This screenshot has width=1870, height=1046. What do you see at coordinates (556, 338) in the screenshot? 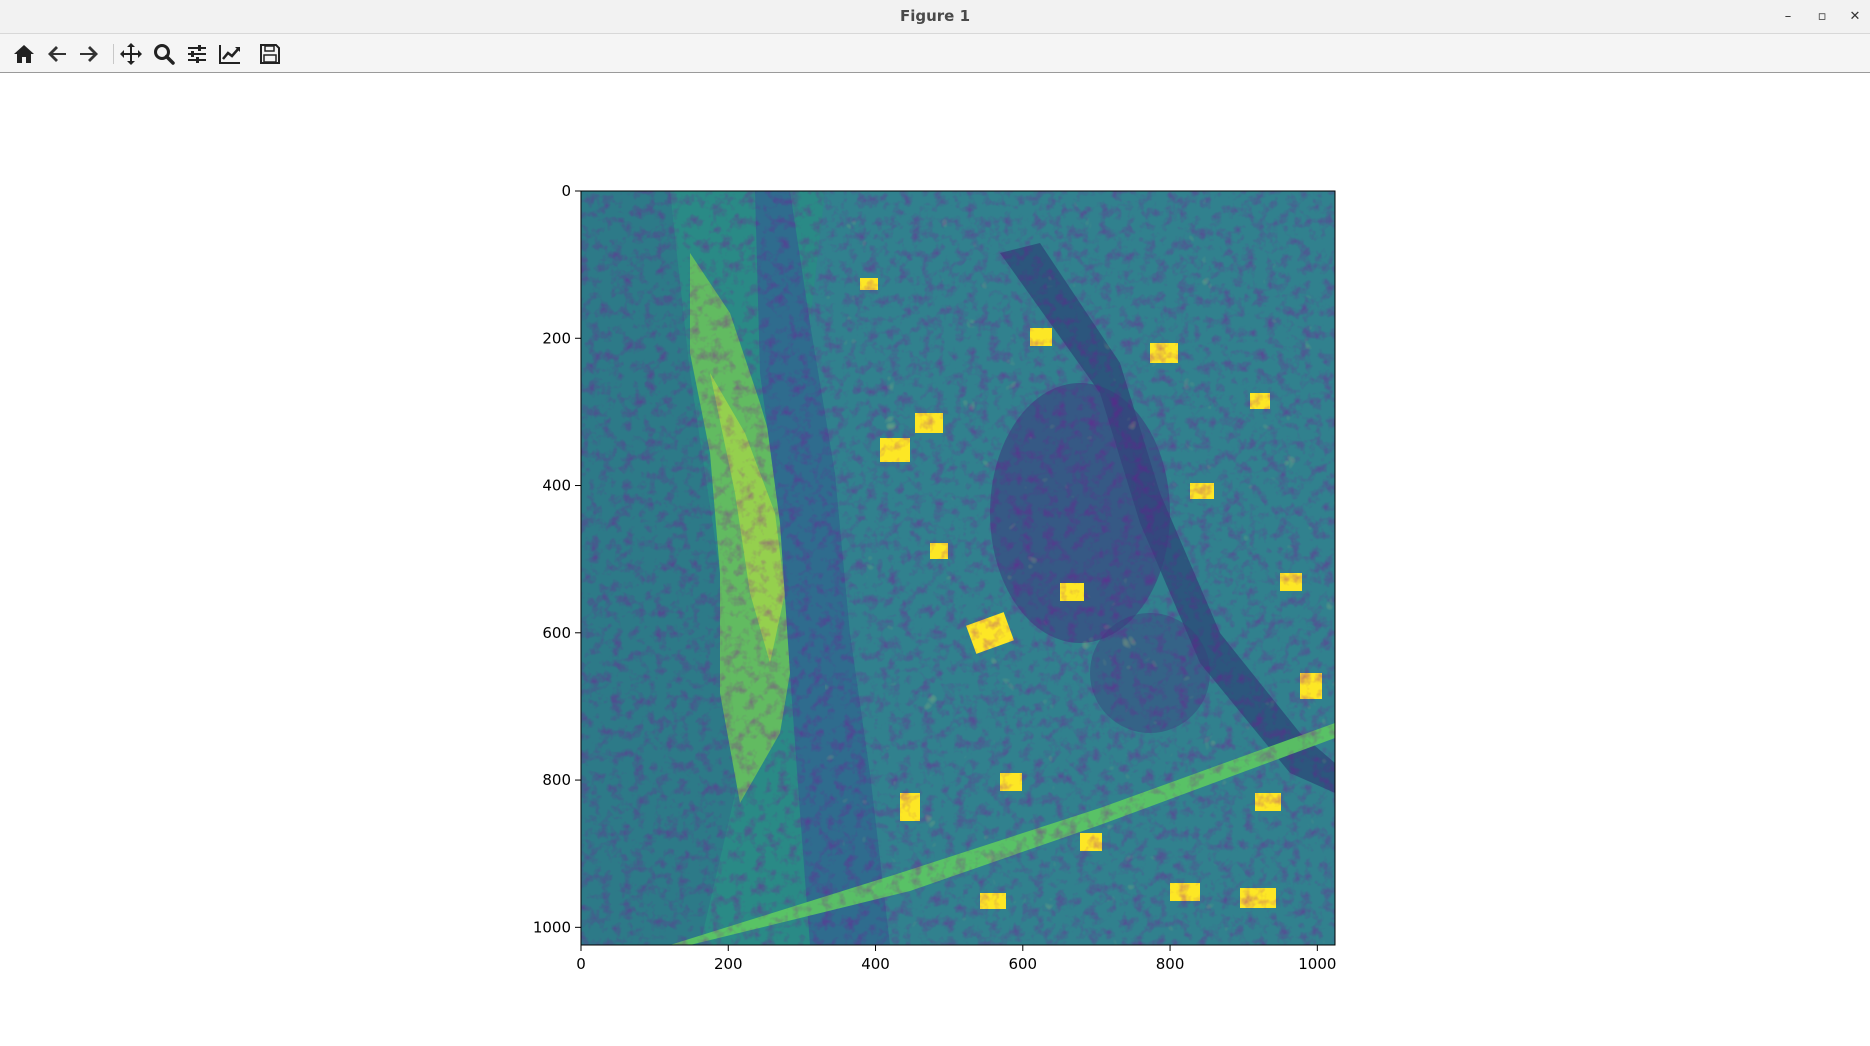
I see `y-tick-label: 200` at bounding box center [556, 338].